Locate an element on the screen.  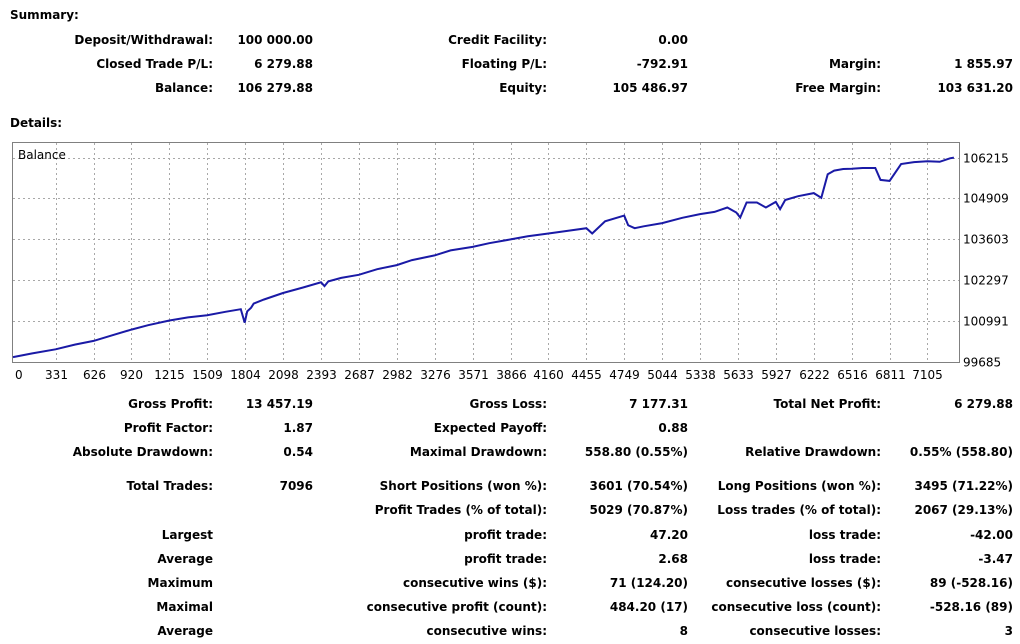
largest-label: Largest is located at coordinates (187, 535).